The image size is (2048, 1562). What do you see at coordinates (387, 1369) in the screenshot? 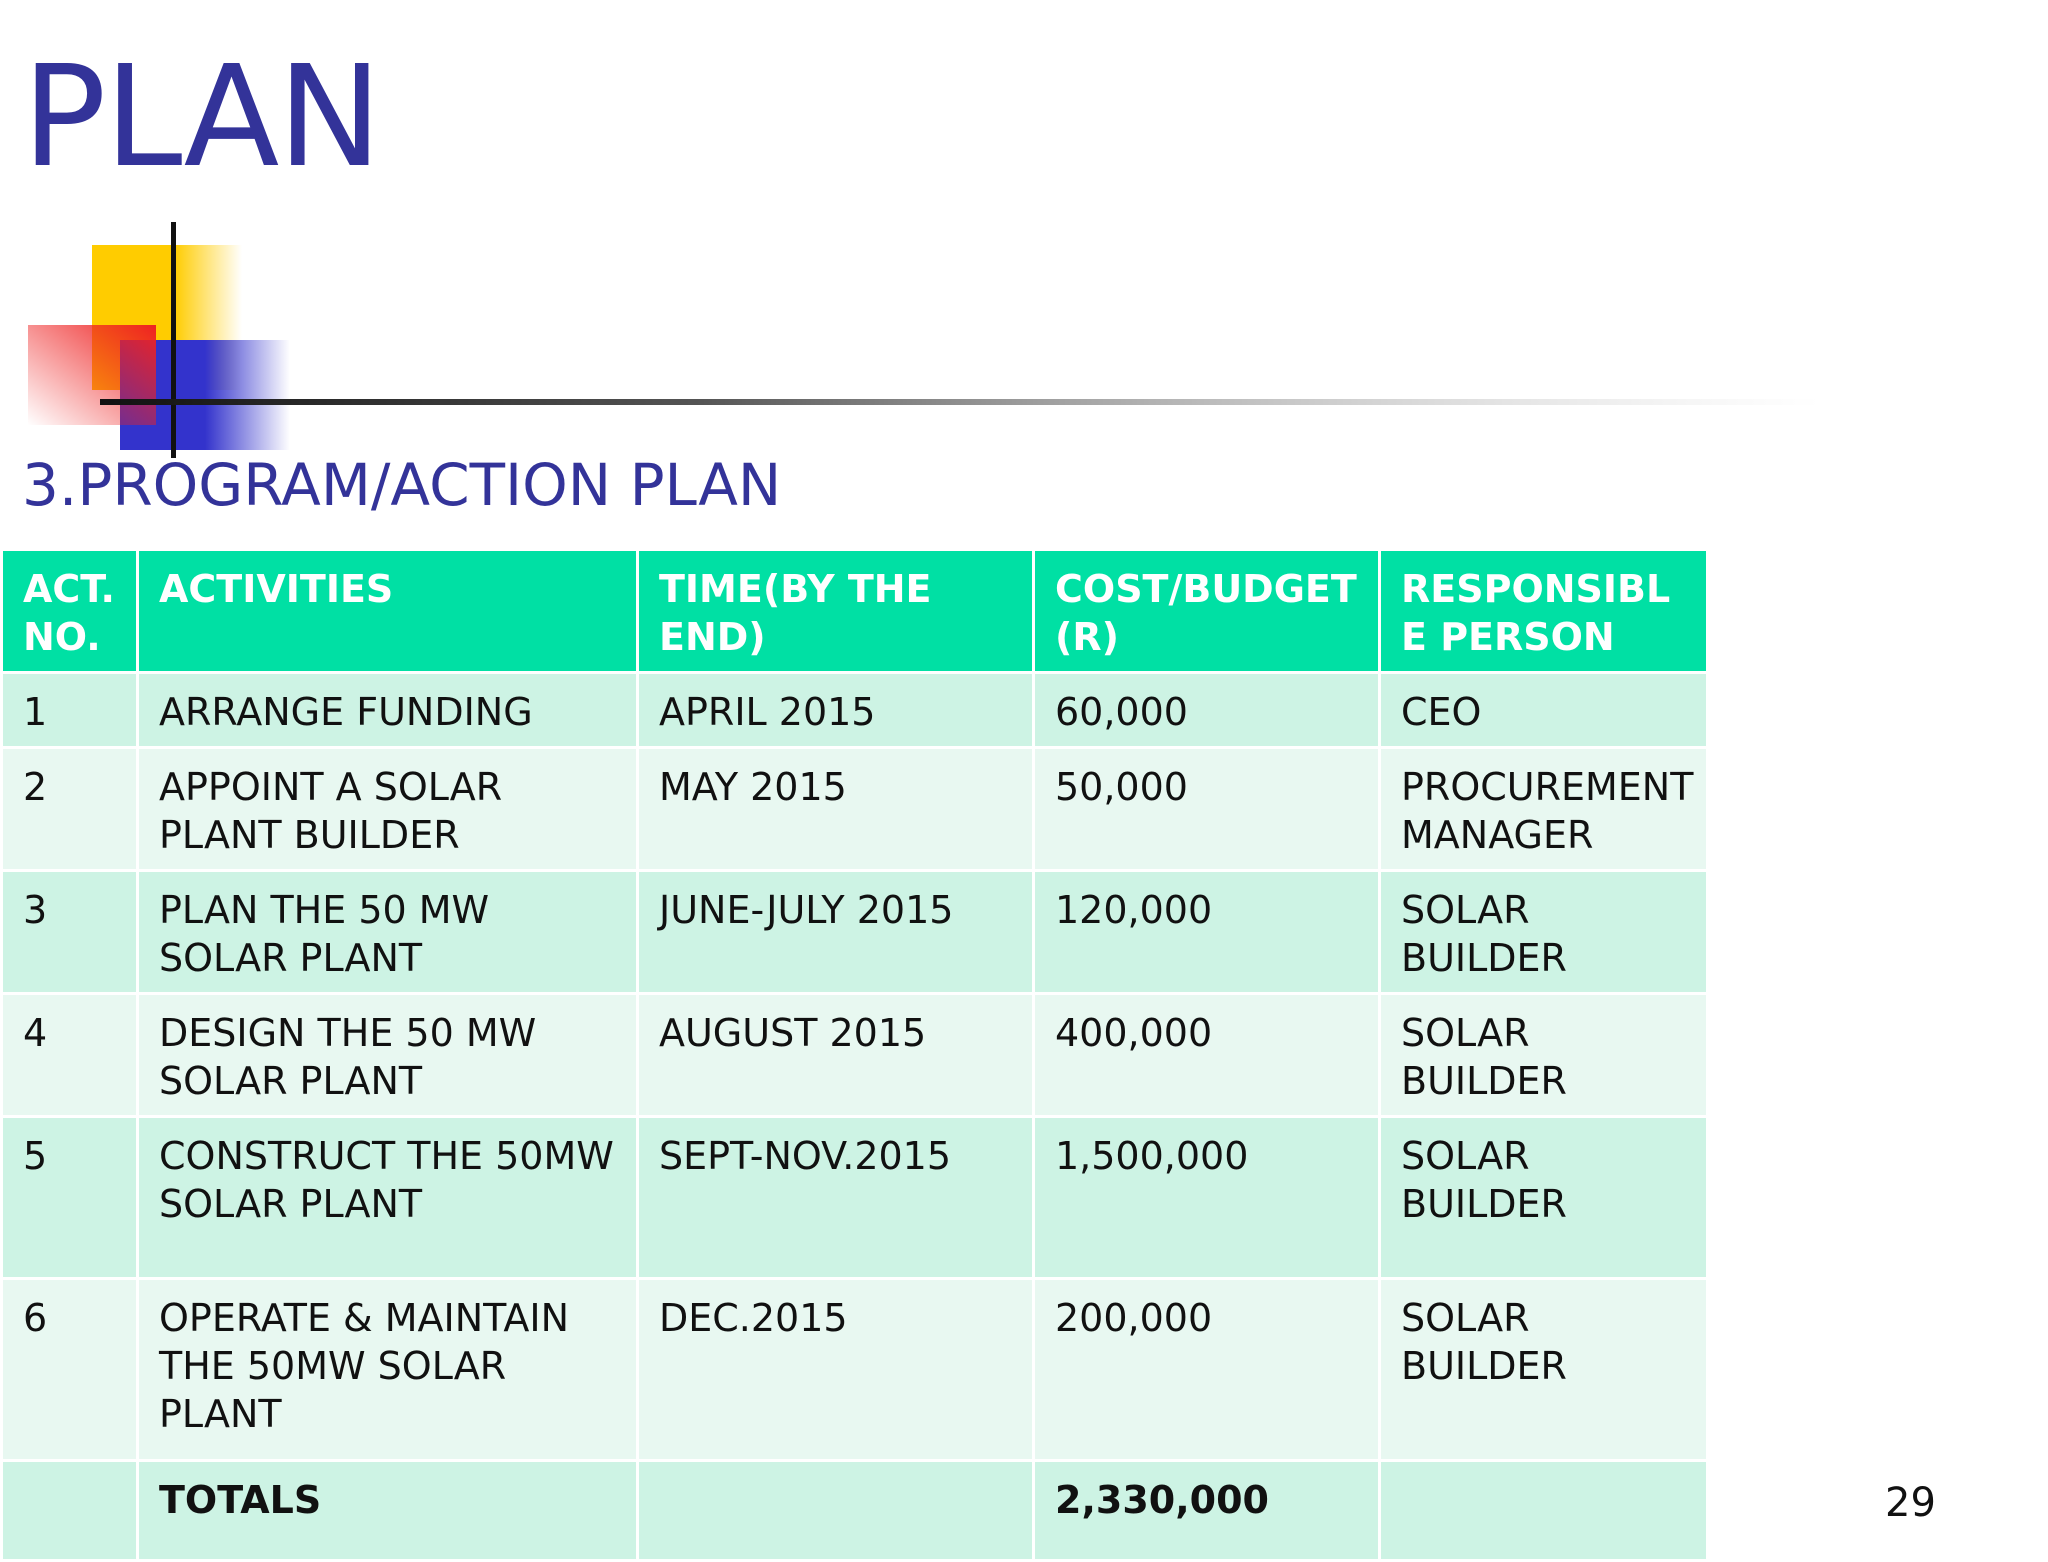
I see `cell-activity: OPERATE & MAINTAIN THE 50MW SOLAR PLANT` at bounding box center [387, 1369].